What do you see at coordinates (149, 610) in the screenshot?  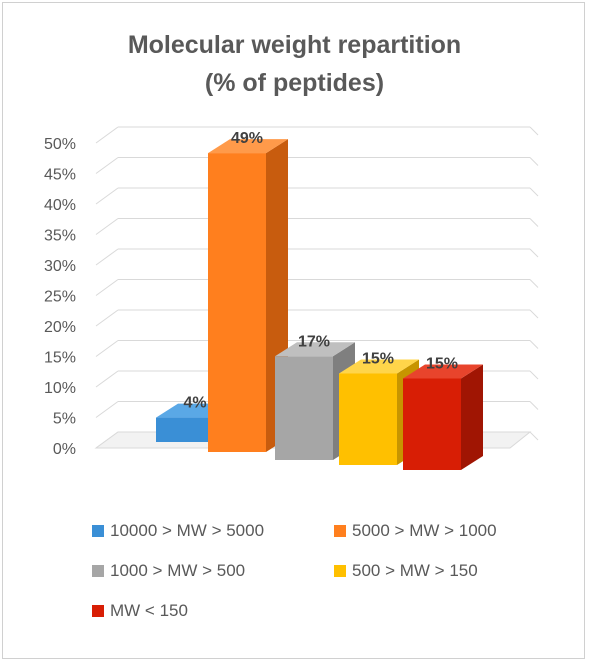 I see `legend-label: MW < 150` at bounding box center [149, 610].